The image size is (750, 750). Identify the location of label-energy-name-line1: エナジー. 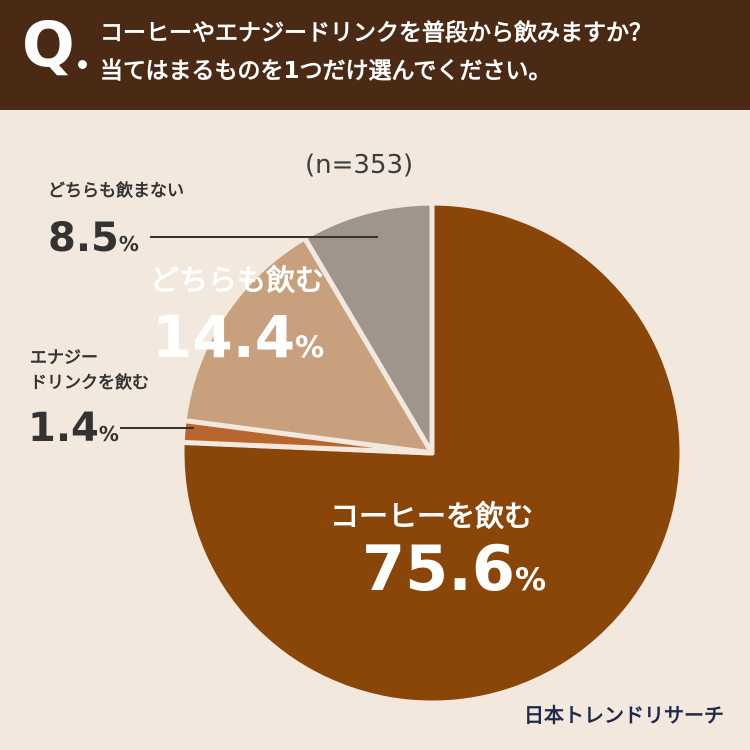
(64, 358).